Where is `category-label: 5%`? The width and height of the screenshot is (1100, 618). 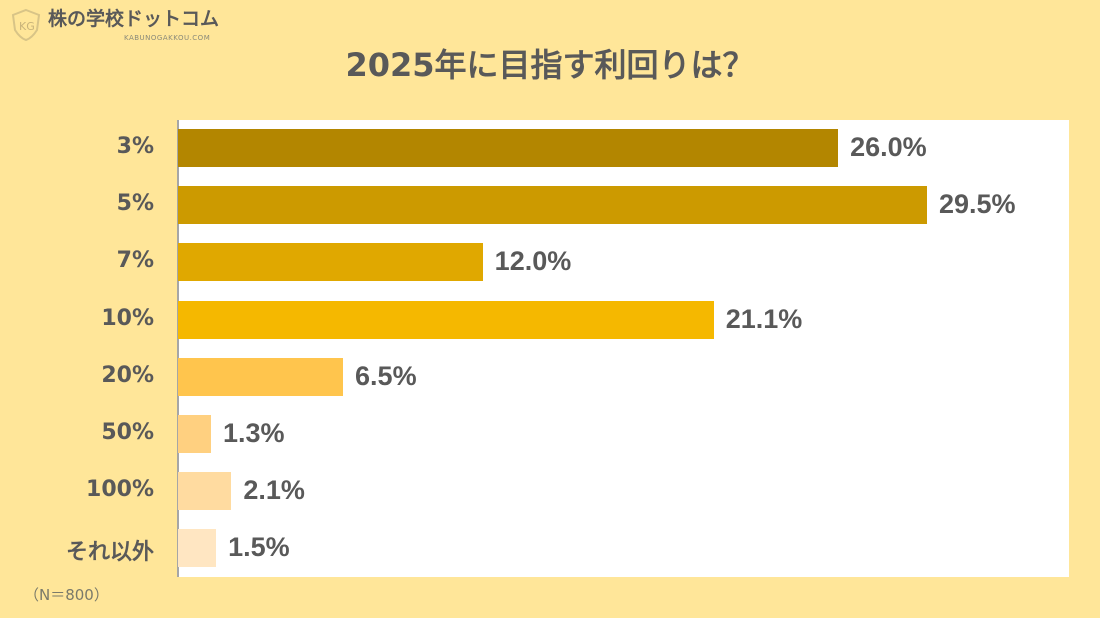 category-label: 5% is located at coordinates (135, 204).